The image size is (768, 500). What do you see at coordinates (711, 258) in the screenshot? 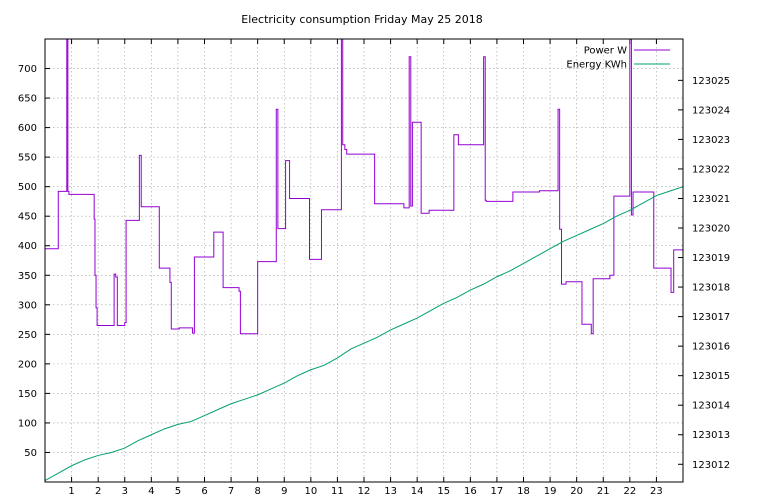
I see `y2-tick-label: 123019` at bounding box center [711, 258].